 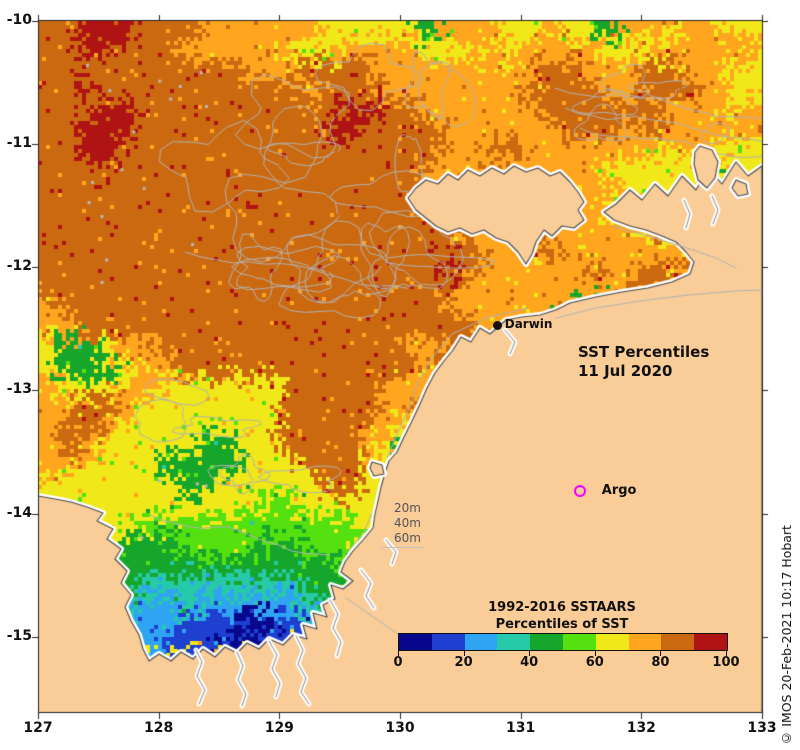 What do you see at coordinates (19, 143) in the screenshot?
I see `y-tick-label: -11` at bounding box center [19, 143].